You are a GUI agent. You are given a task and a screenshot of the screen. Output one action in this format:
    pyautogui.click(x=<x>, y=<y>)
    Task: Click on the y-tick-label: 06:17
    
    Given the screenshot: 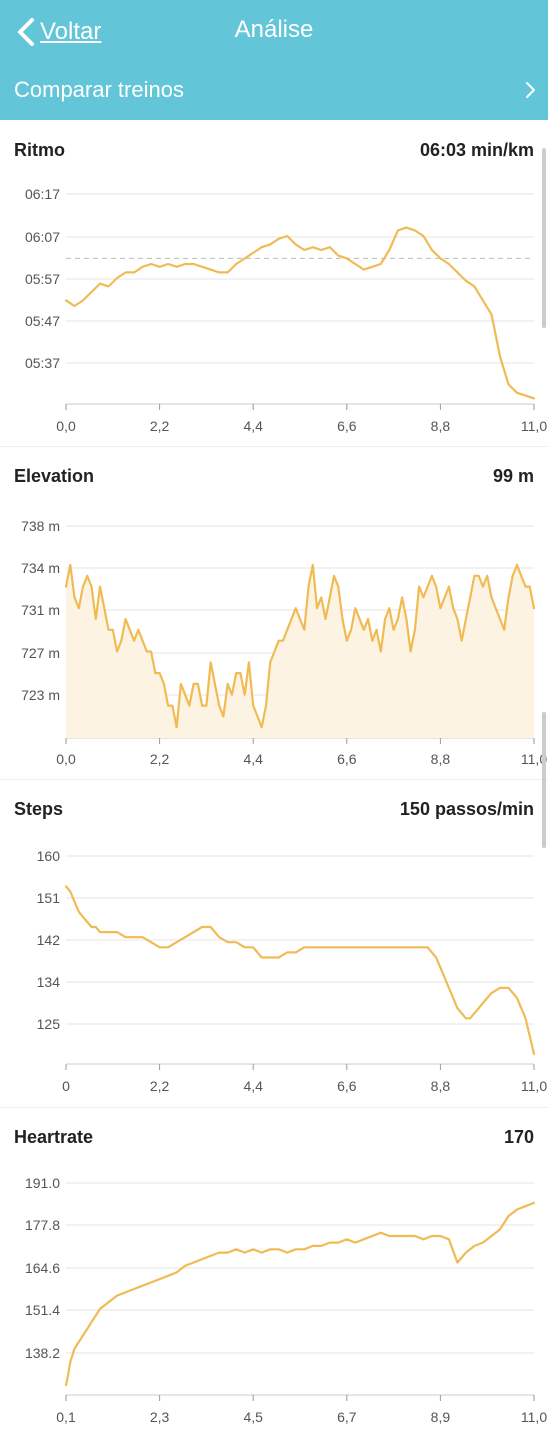 What is the action you would take?
    pyautogui.click(x=42, y=194)
    